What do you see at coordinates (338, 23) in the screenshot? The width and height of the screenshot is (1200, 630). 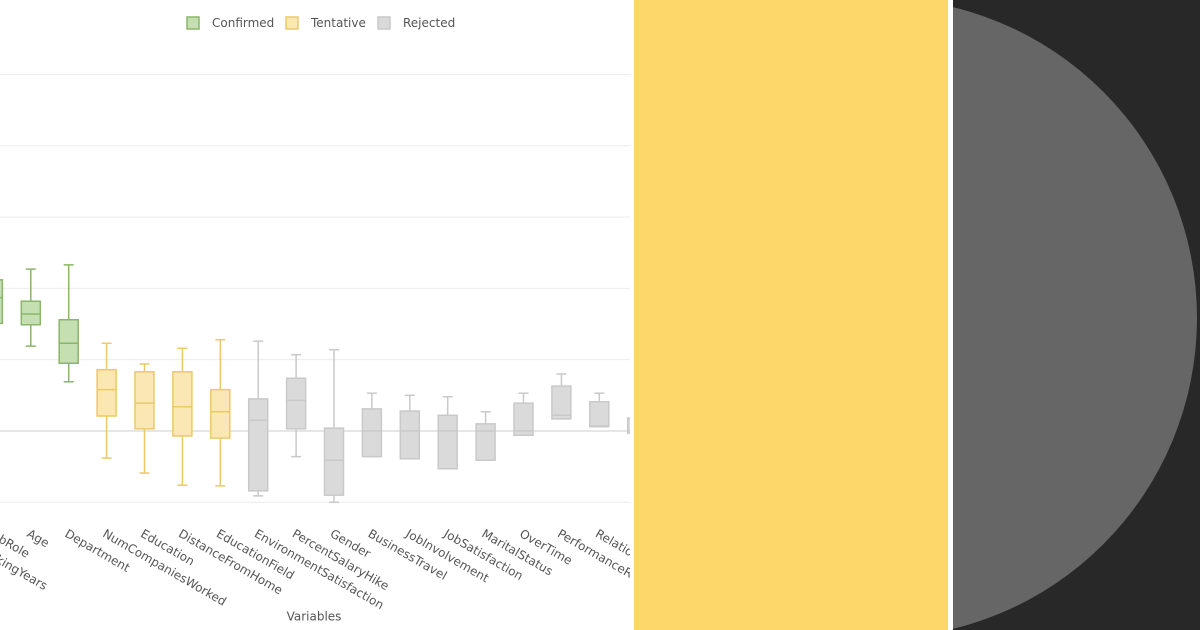 I see `legend-label: Tentative` at bounding box center [338, 23].